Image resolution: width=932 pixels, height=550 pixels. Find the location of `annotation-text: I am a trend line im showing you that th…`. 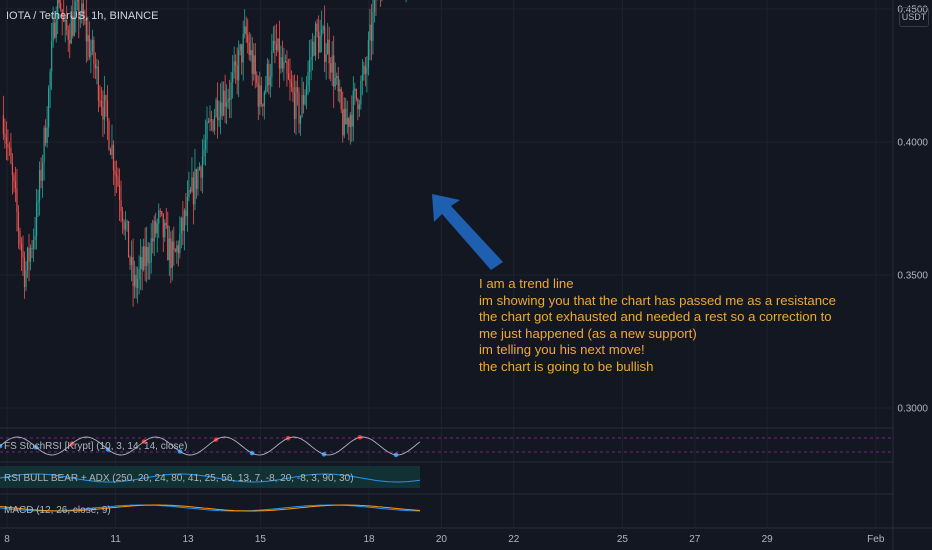

annotation-text: I am a trend line im showing you that th… is located at coordinates (657, 325).